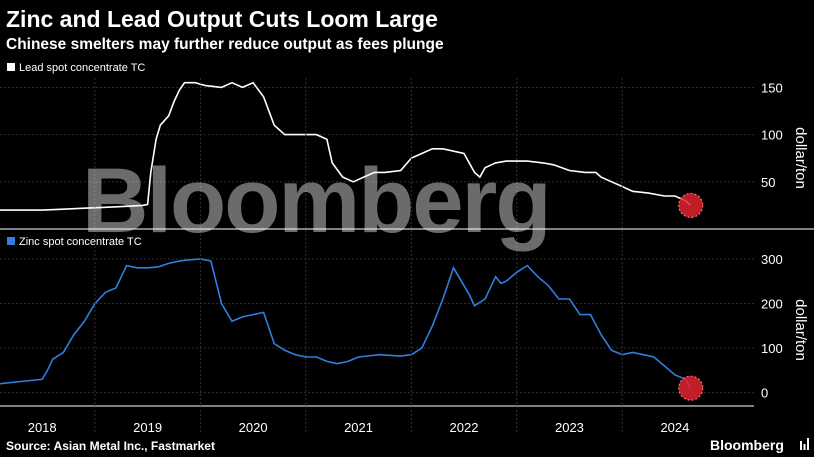  What do you see at coordinates (691, 296) in the screenshot?
I see `latest-value-markers` at bounding box center [691, 296].